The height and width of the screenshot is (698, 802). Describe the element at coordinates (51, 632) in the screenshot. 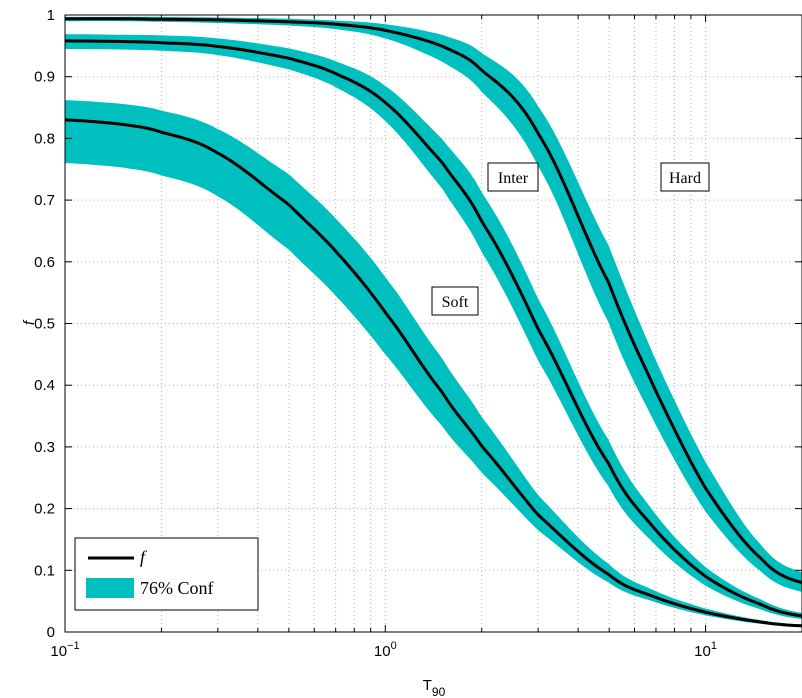

I see `y-tick-label: 0` at that location.